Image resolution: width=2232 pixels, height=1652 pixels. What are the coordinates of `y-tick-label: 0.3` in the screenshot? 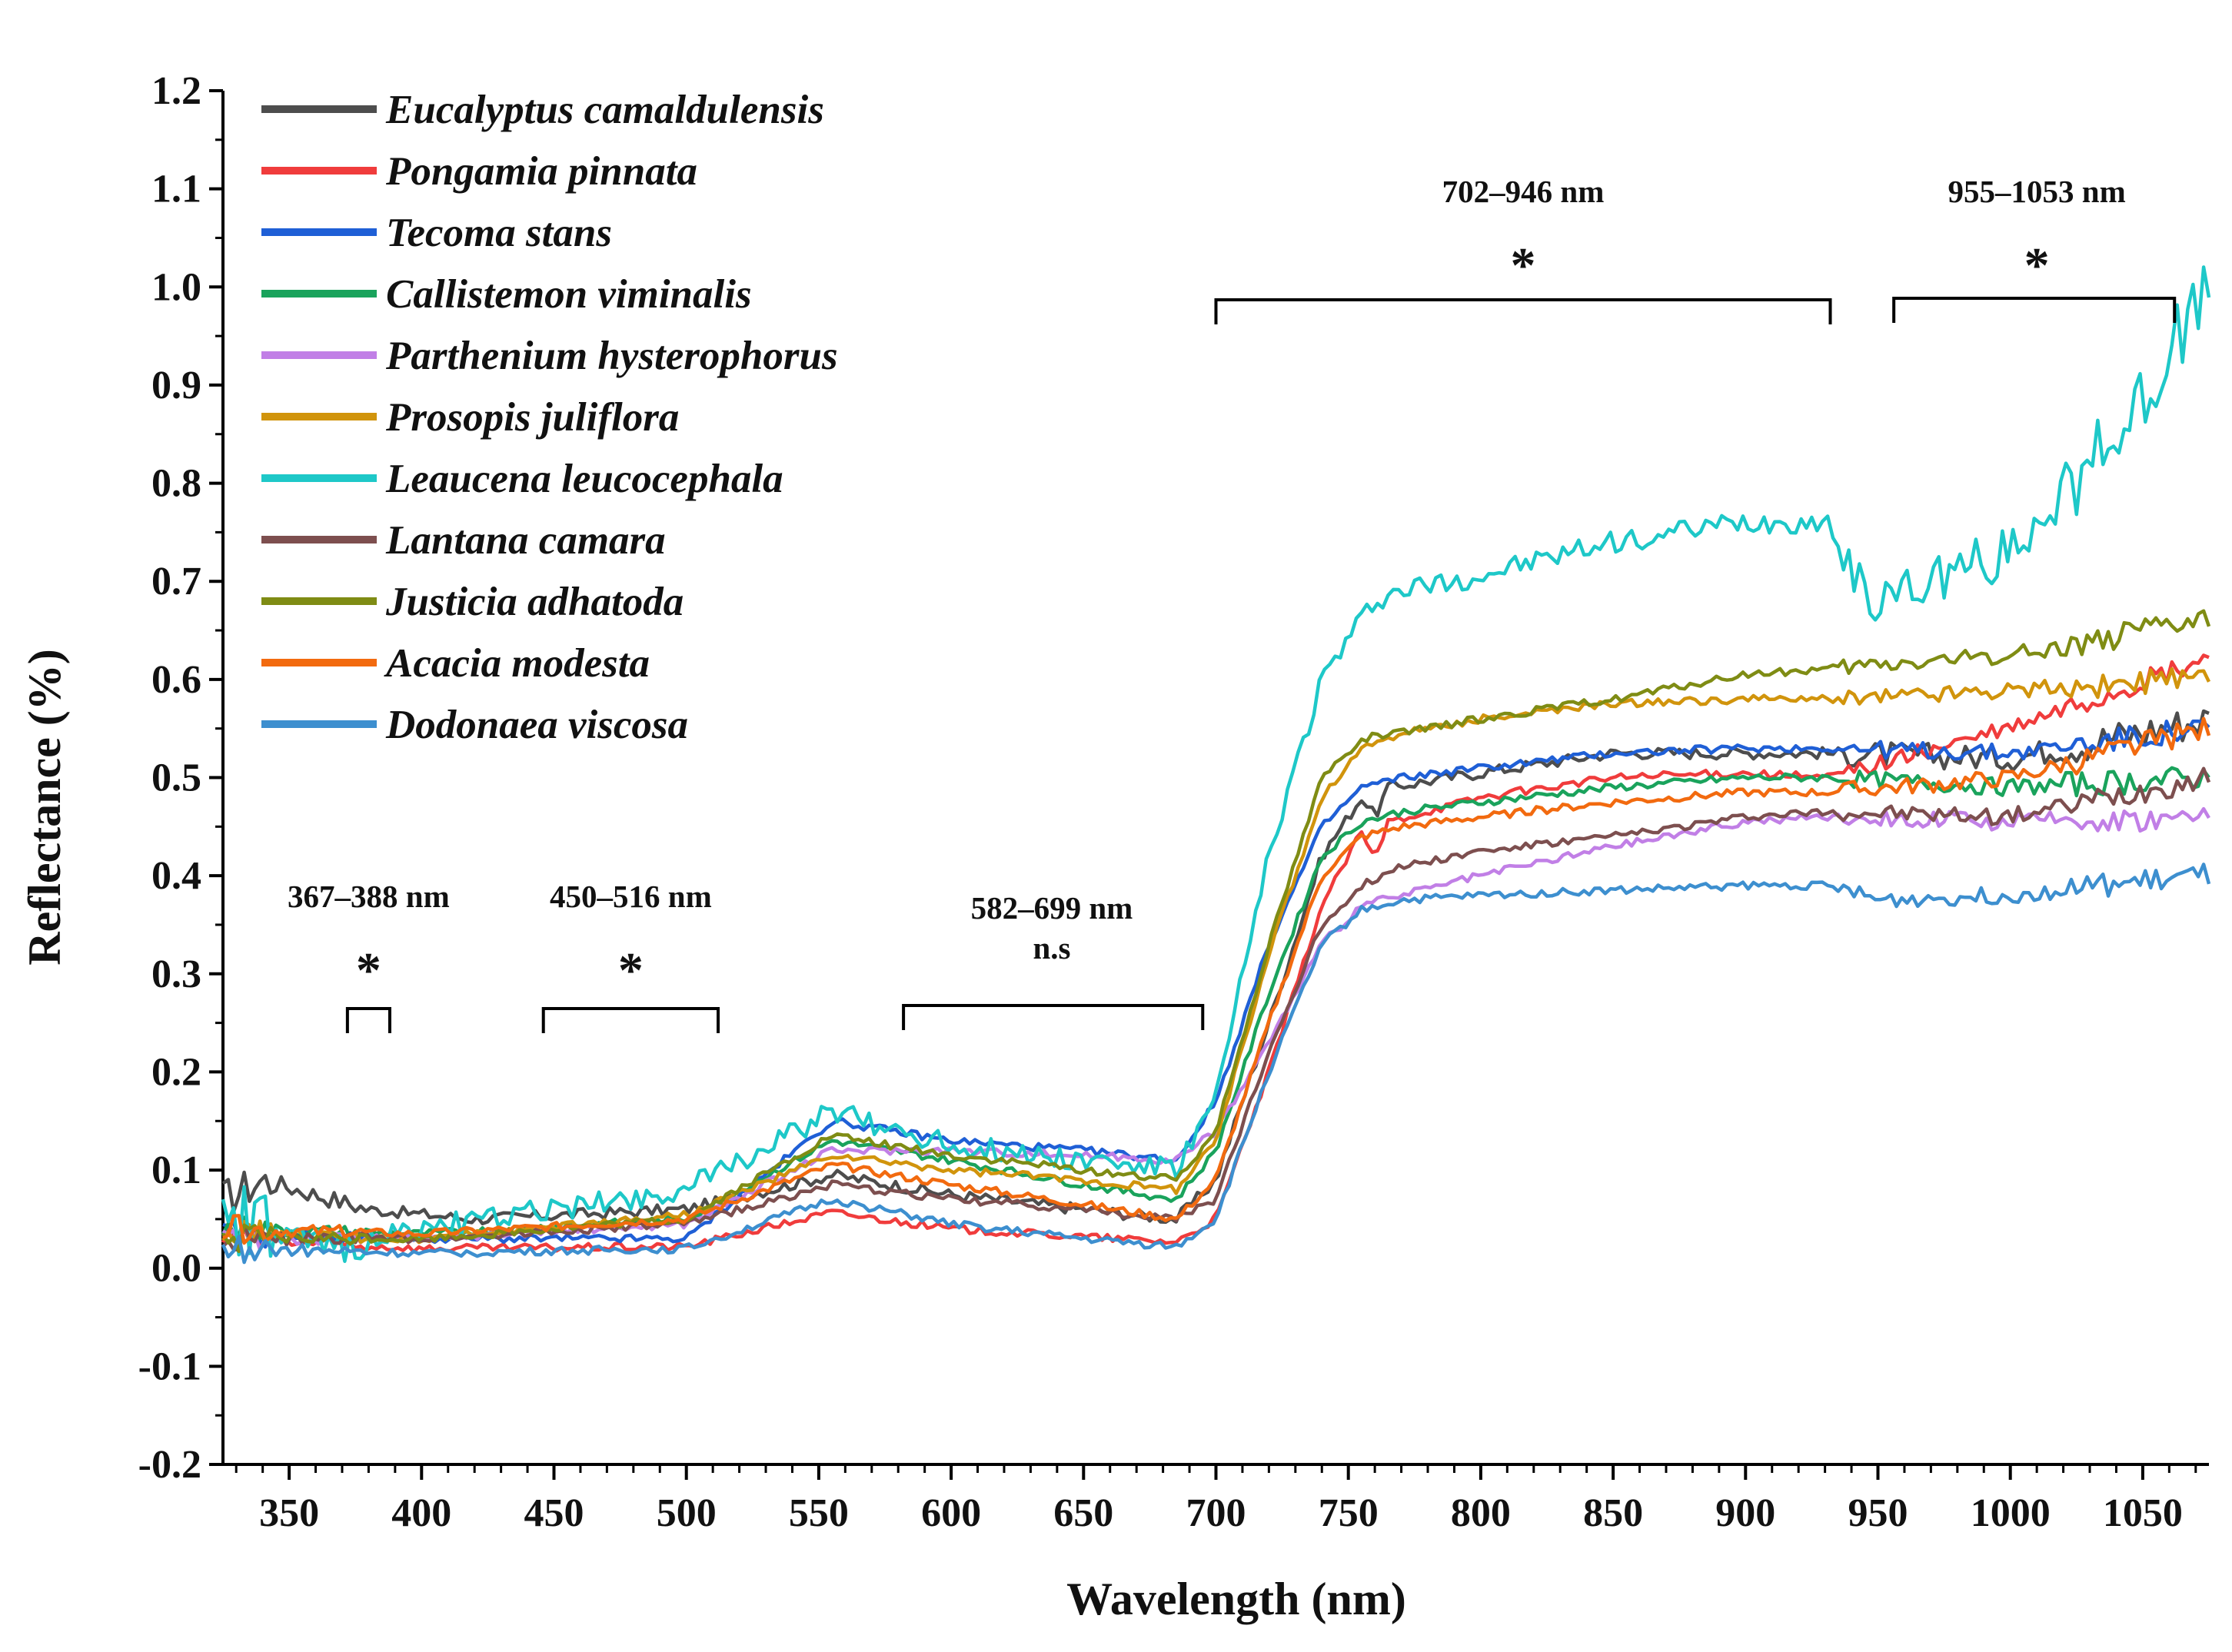 It's located at (176, 974).